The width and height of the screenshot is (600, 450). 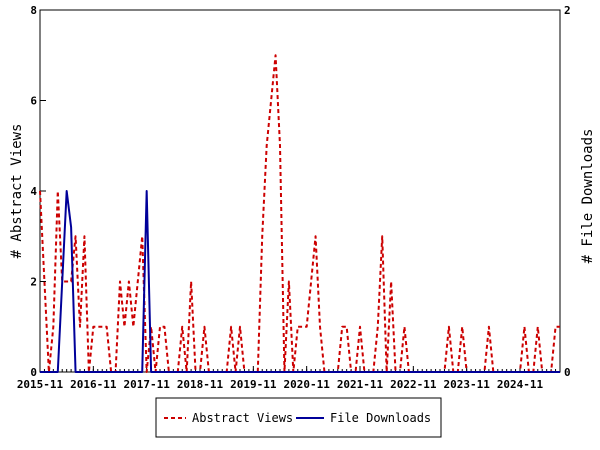 What do you see at coordinates (33, 282) in the screenshot?
I see `left-y-tick-label: 2` at bounding box center [33, 282].